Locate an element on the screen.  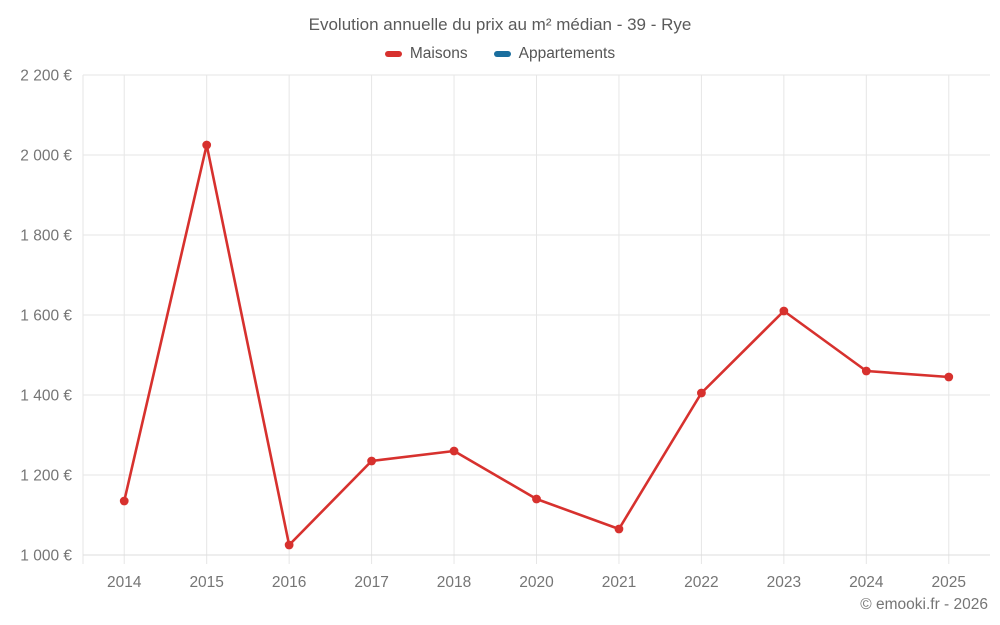
x-axis-tick-label: 2022 is located at coordinates (701, 582).